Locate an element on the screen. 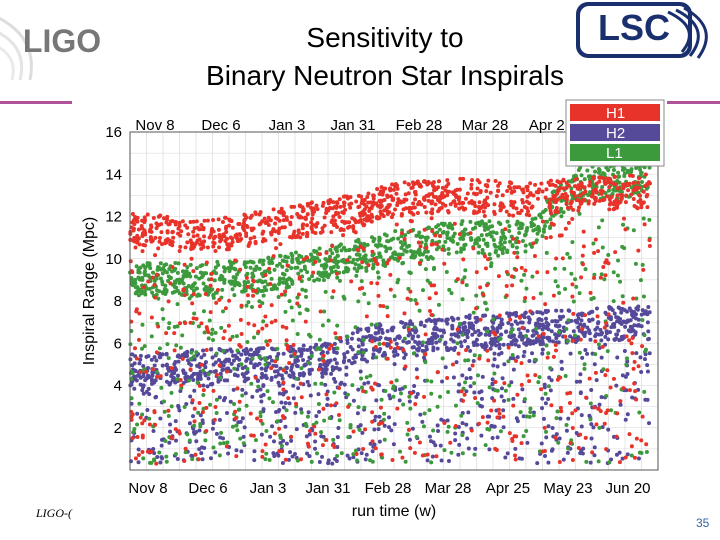 This screenshot has width=720, height=540. y-tick-label: 8 is located at coordinates (118, 301).